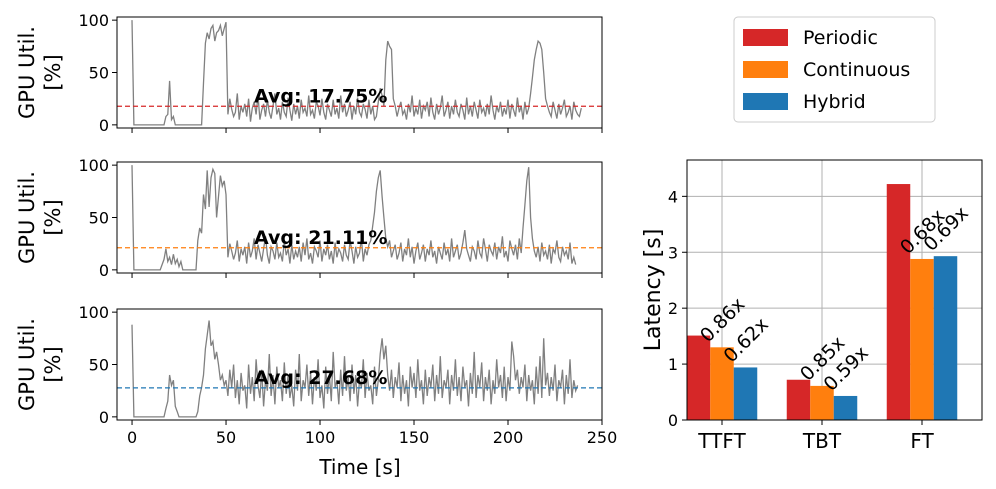 This screenshot has width=996, height=489. What do you see at coordinates (359, 467) in the screenshot?
I see `time-xlabel: Time [s]` at bounding box center [359, 467].